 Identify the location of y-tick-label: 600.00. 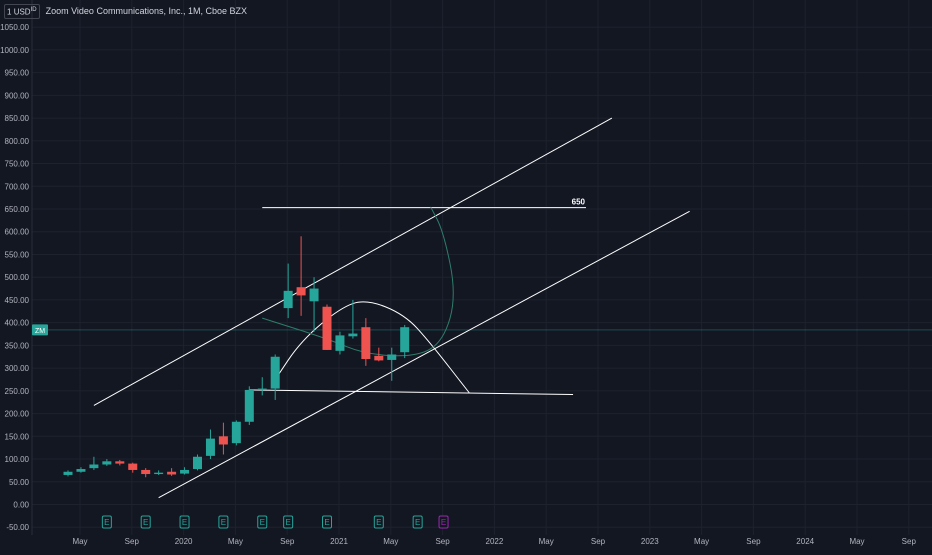
(17, 232).